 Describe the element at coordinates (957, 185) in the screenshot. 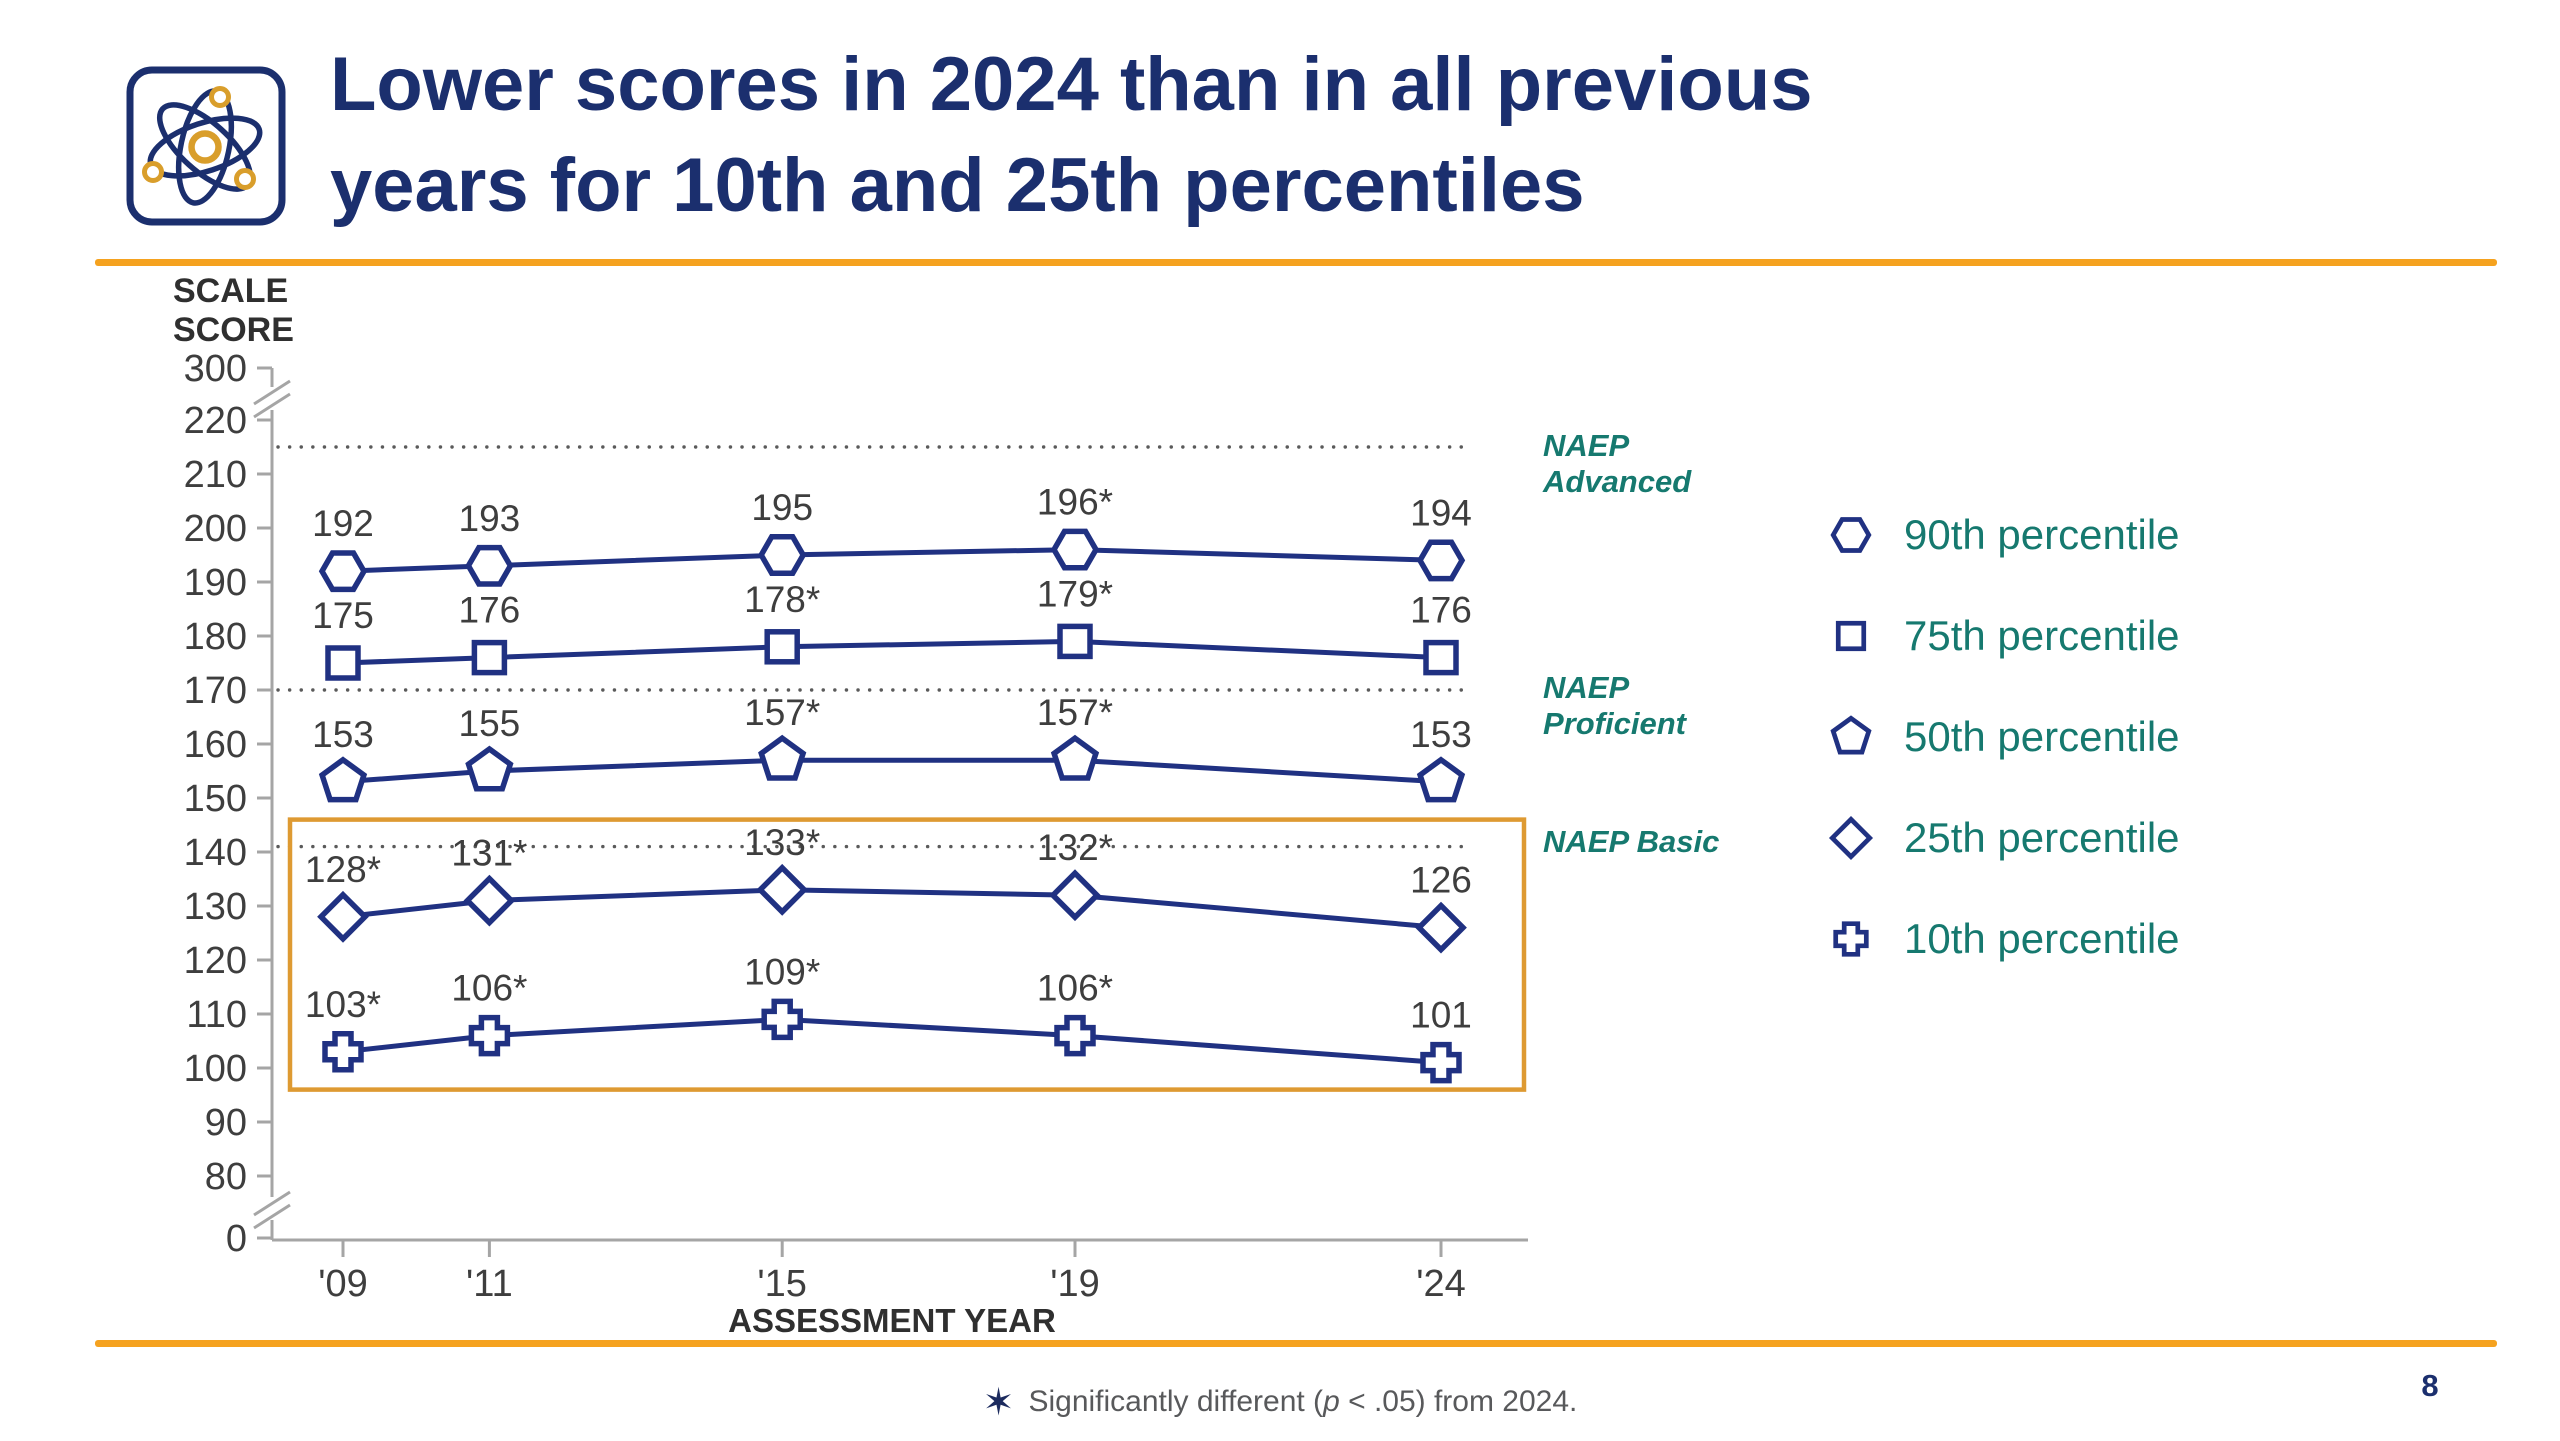

I see `page-title-line2: years for 10th and 25th percentiles` at that location.